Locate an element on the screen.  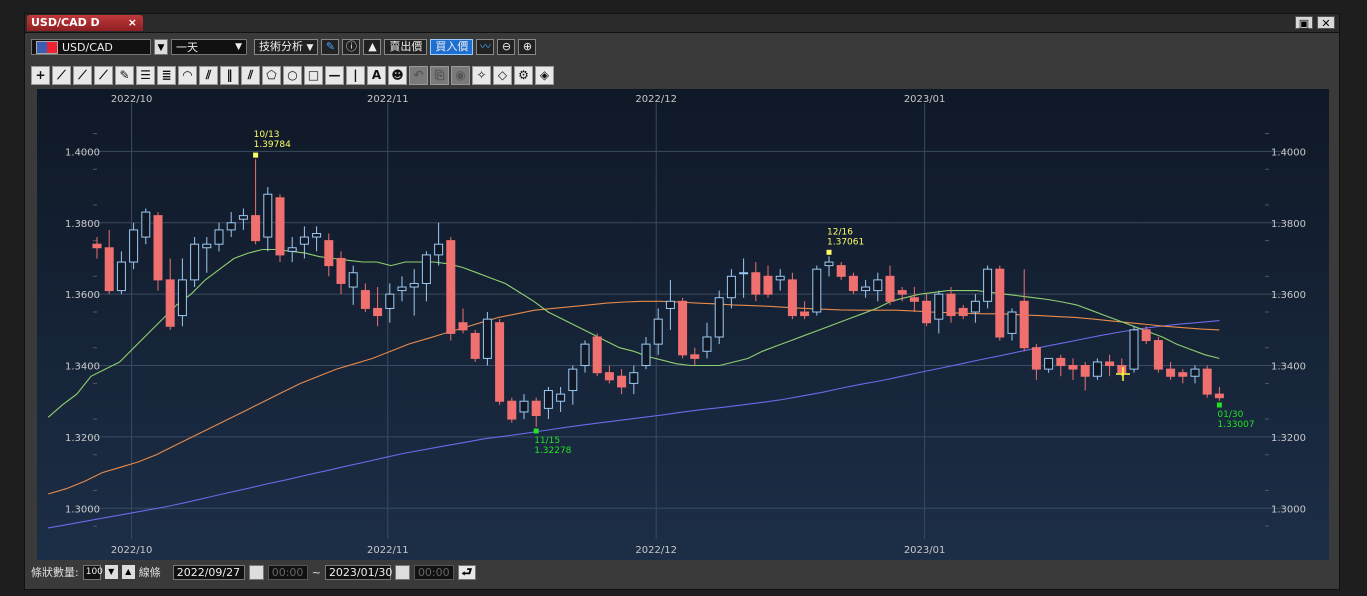
magnet-icon: ◉ is located at coordinates (460, 75).